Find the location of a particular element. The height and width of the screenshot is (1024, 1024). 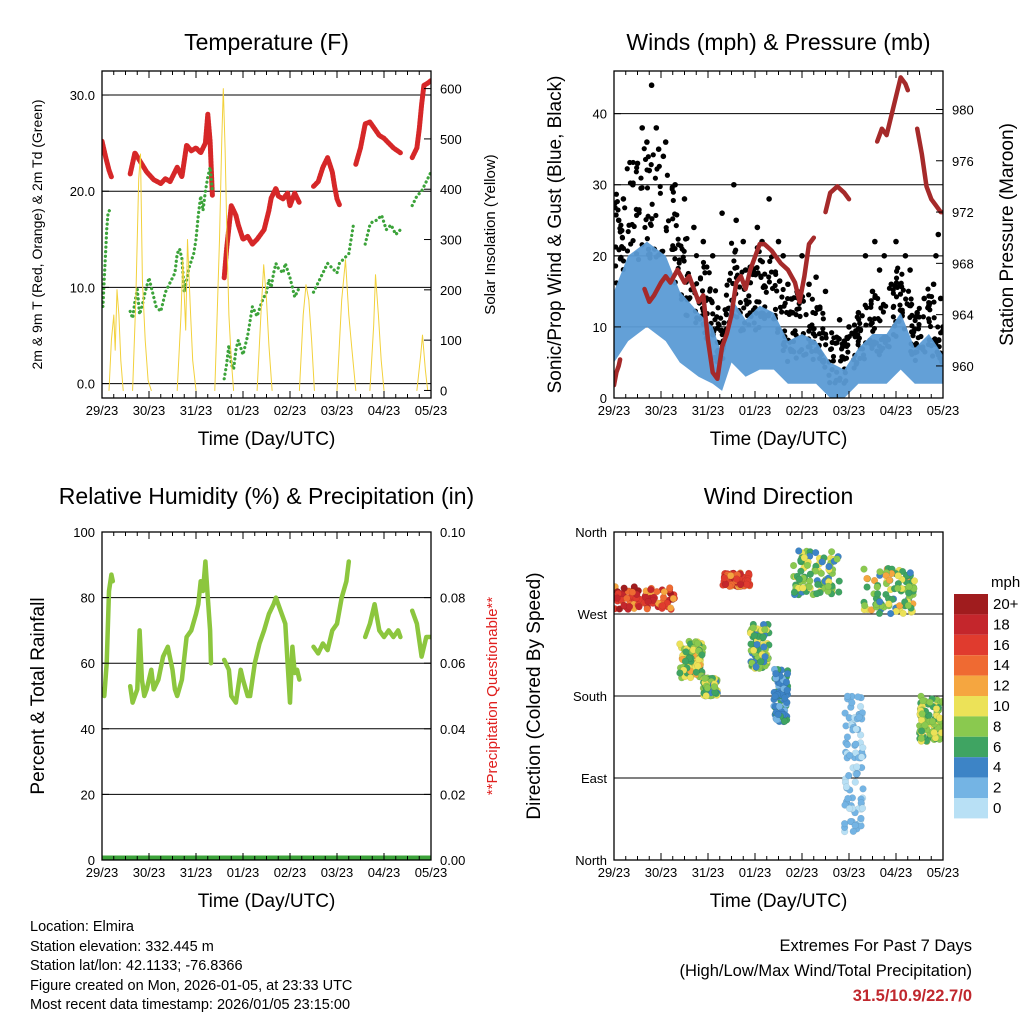

x-tick-label: 30/23 is located at coordinates (661, 410).